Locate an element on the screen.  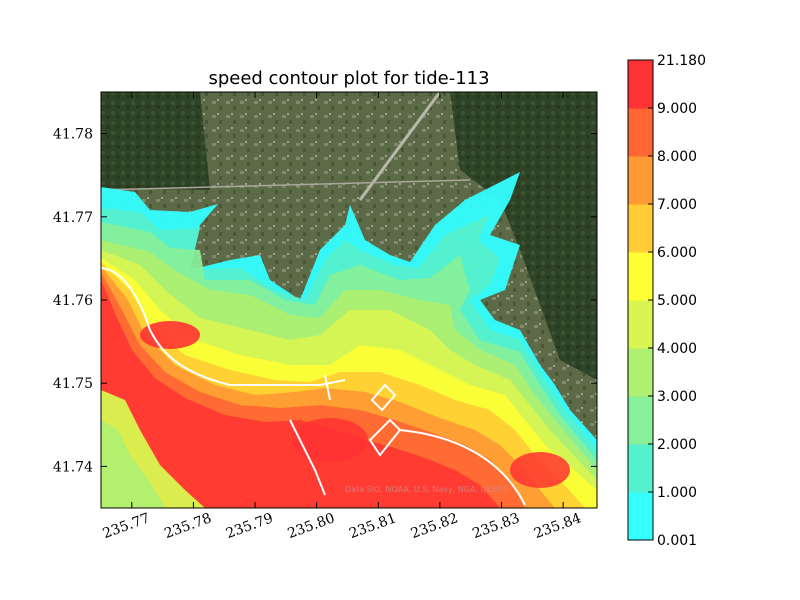
x-tick-label: 235.84 is located at coordinates (558, 526).